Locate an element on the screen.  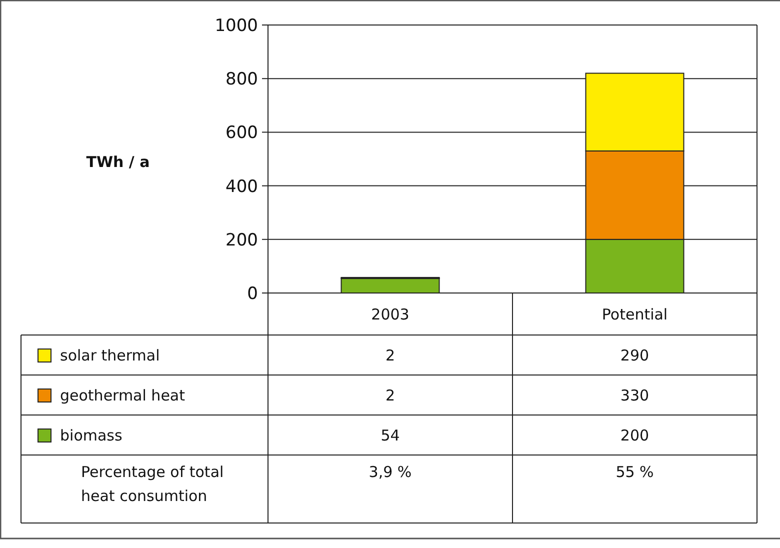
legend-label: solar thermal is located at coordinates (110, 355).